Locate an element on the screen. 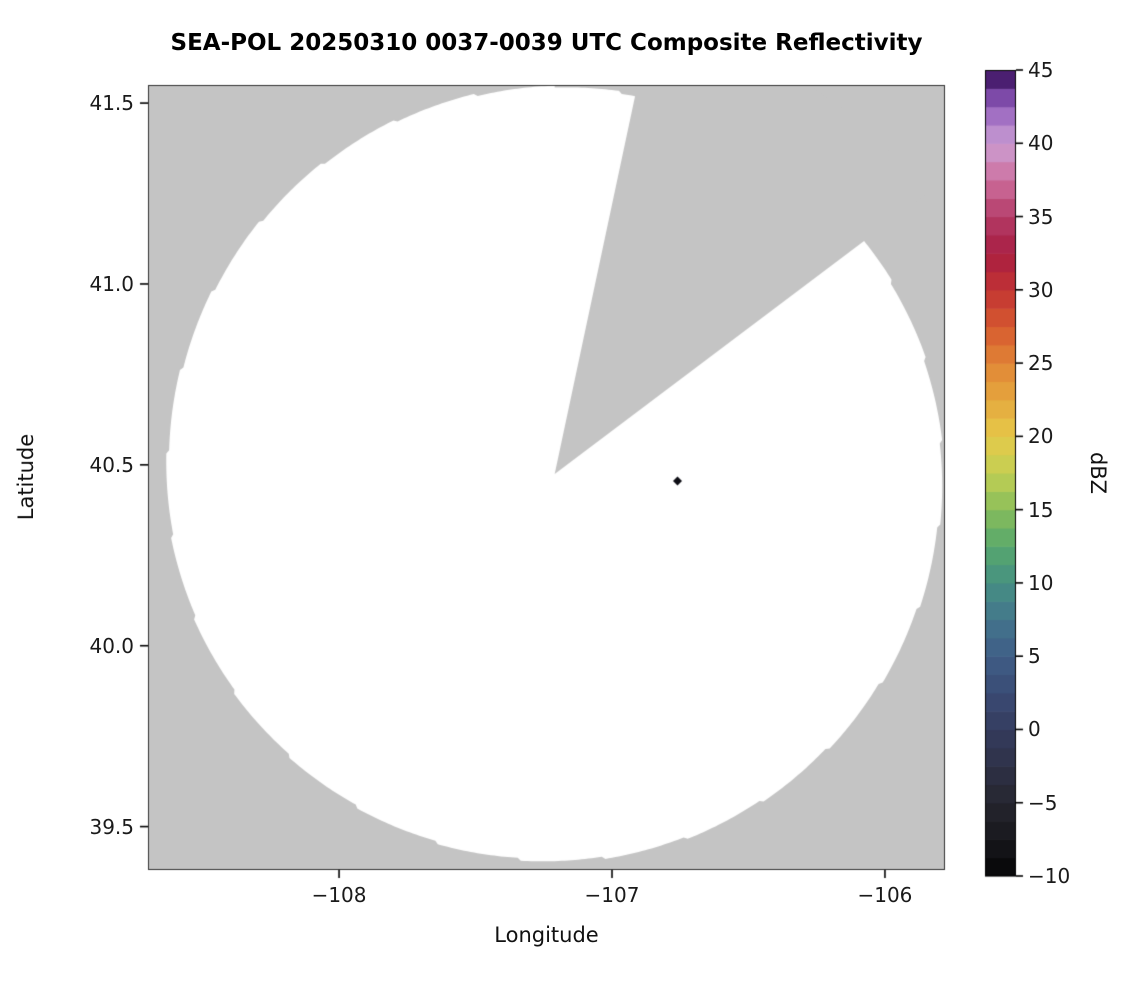  y-tick-label: 39.5 is located at coordinates (111, 826).